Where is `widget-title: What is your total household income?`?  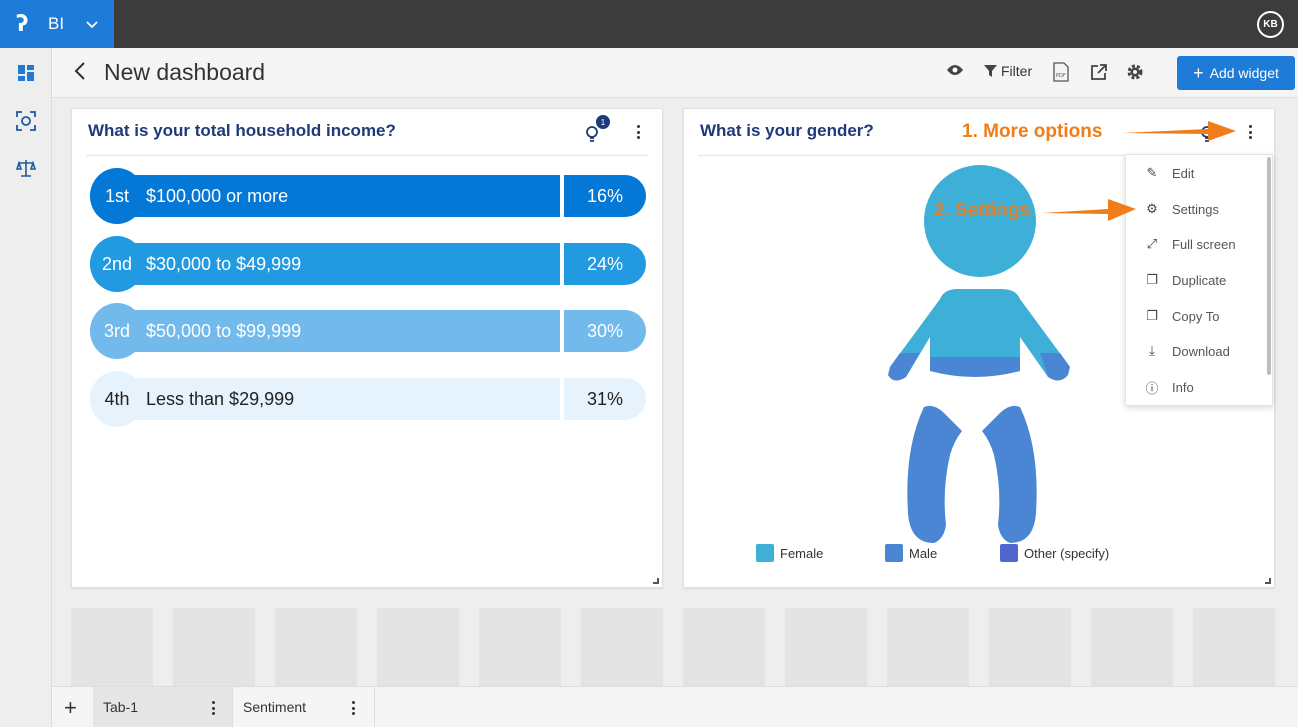
widget-title: What is your total household income? is located at coordinates (242, 130).